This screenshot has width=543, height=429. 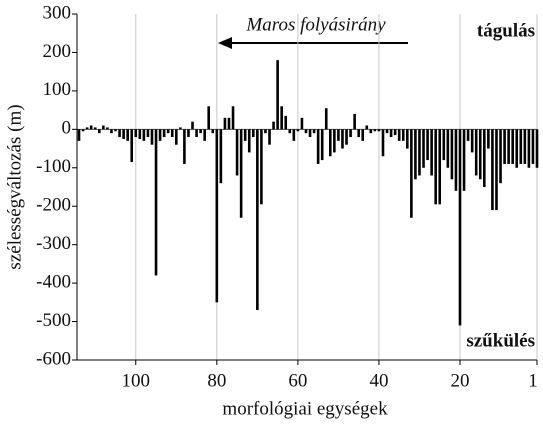 What do you see at coordinates (53, 320) in the screenshot?
I see `y-tick-label: -500` at bounding box center [53, 320].